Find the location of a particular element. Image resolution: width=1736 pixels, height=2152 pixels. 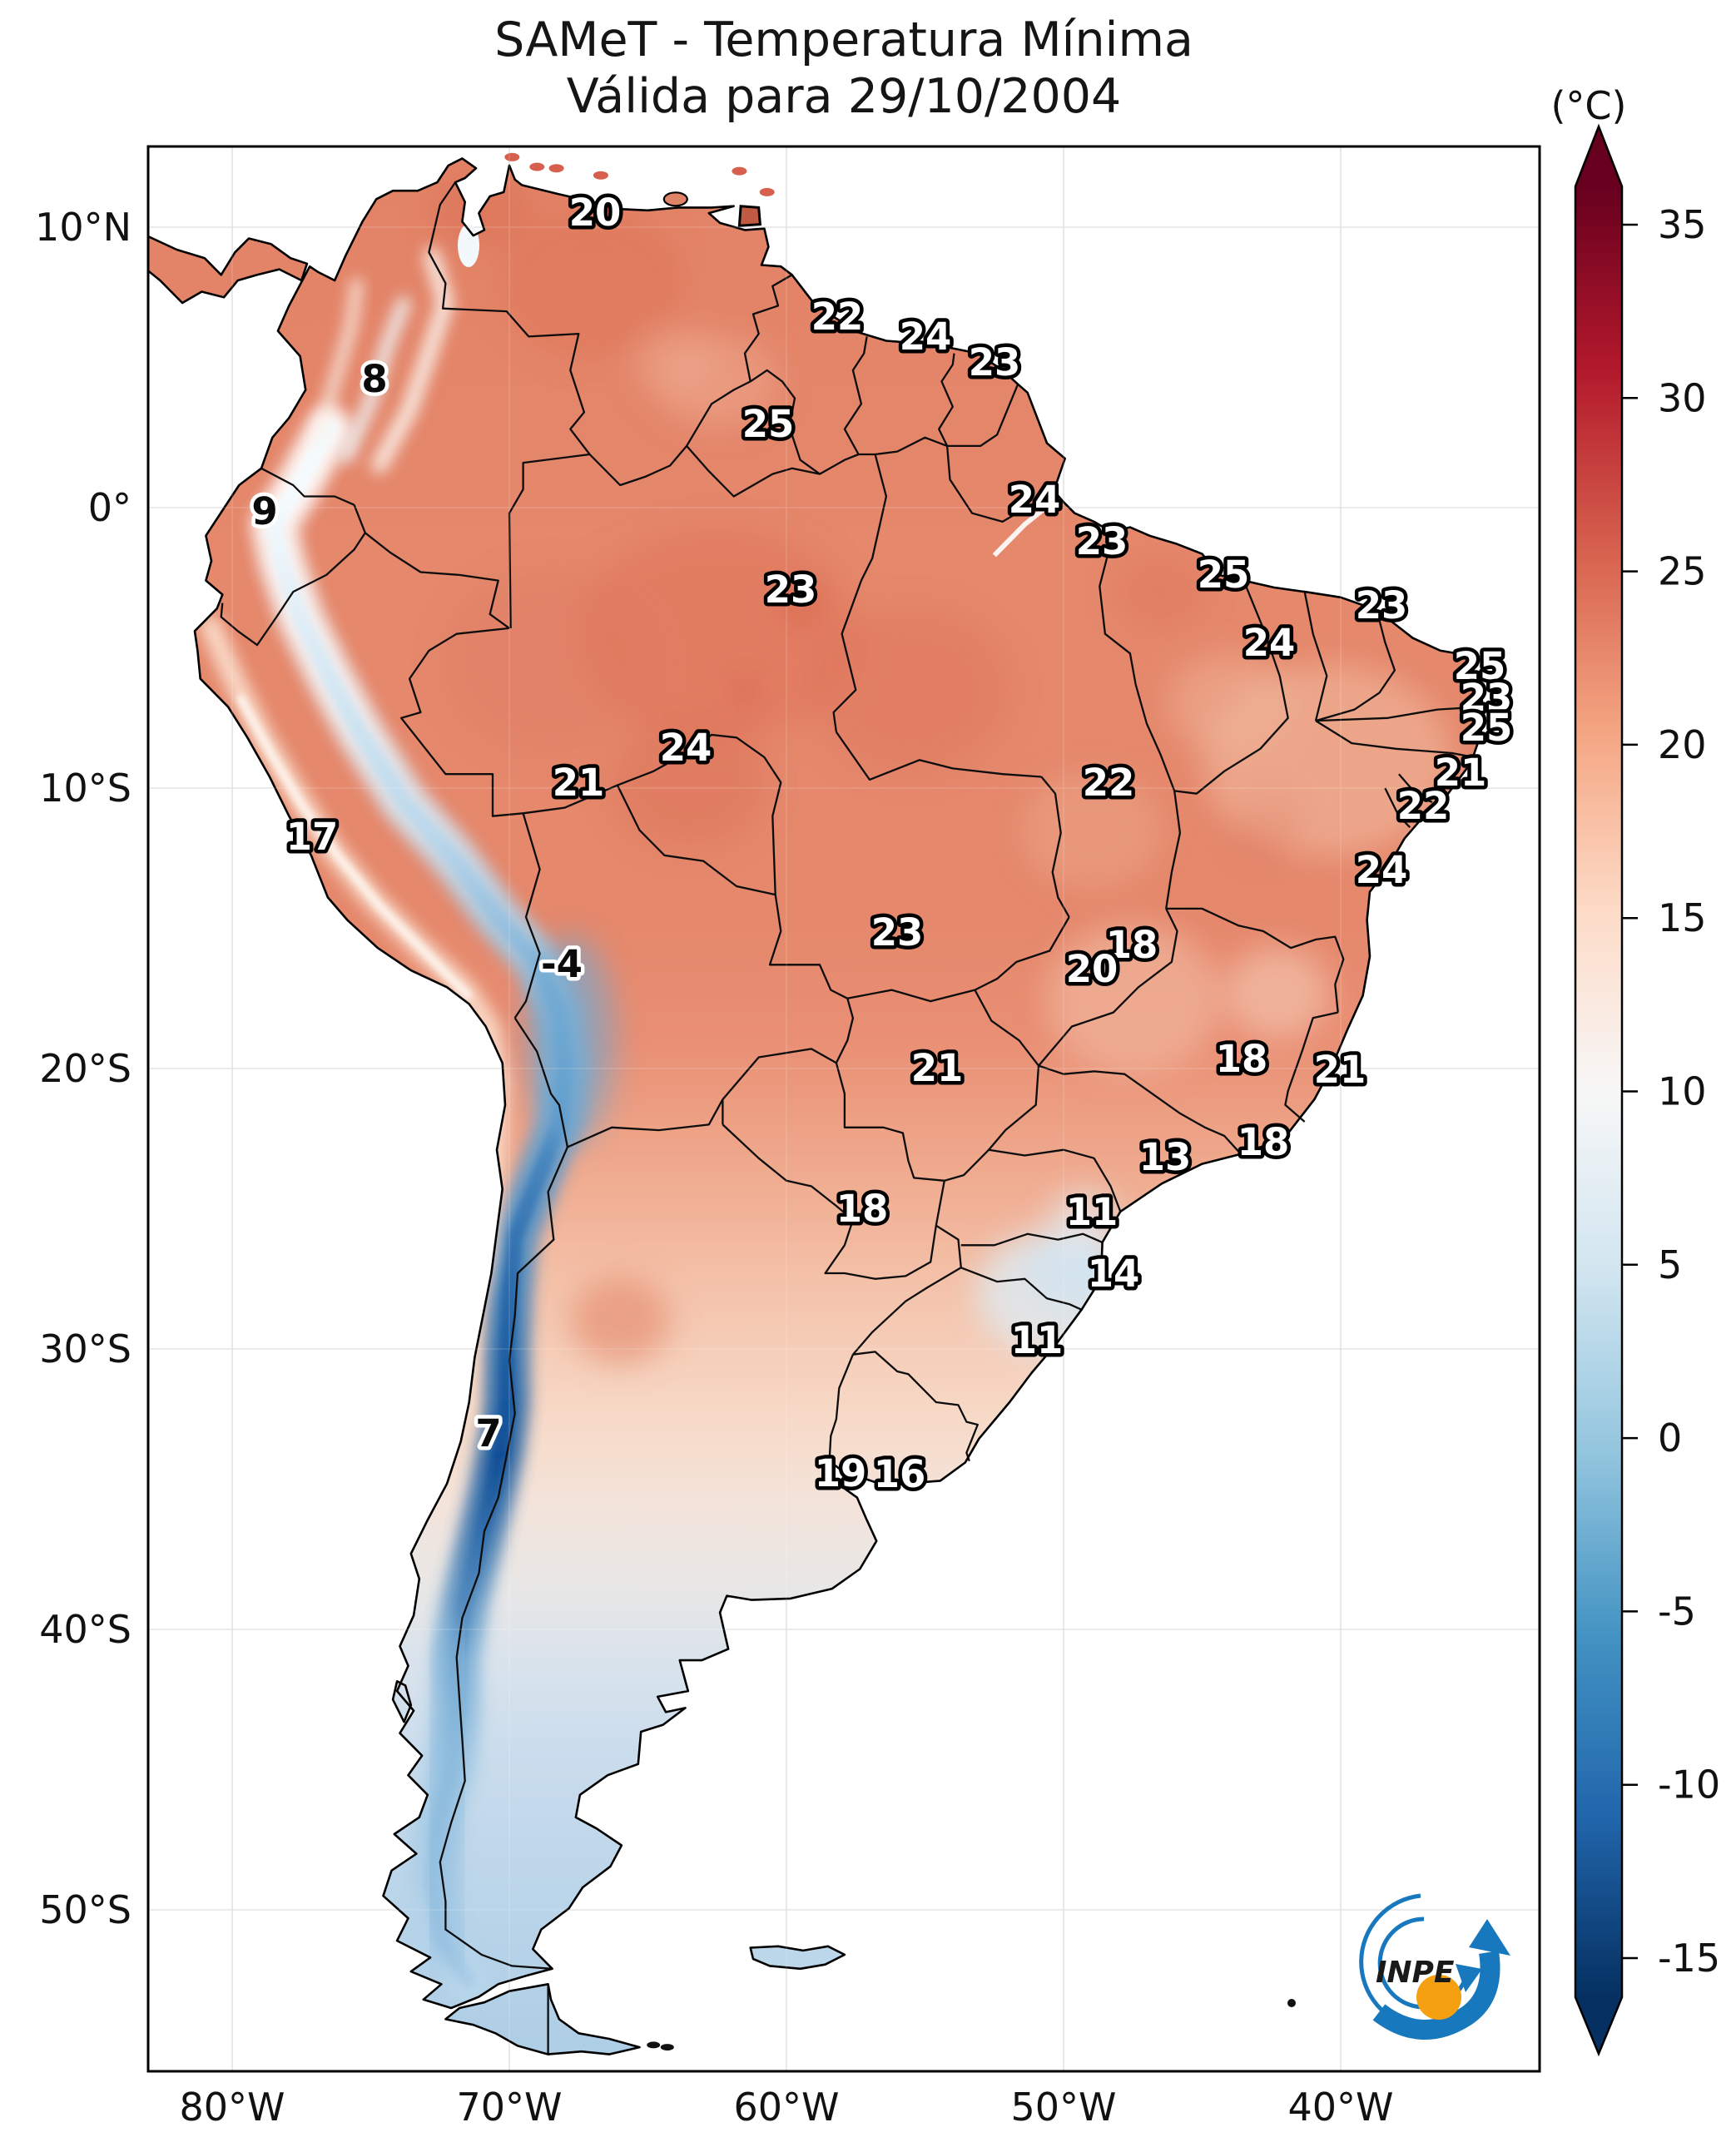

station-temperature-label: 16 is located at coordinates (900, 1474).